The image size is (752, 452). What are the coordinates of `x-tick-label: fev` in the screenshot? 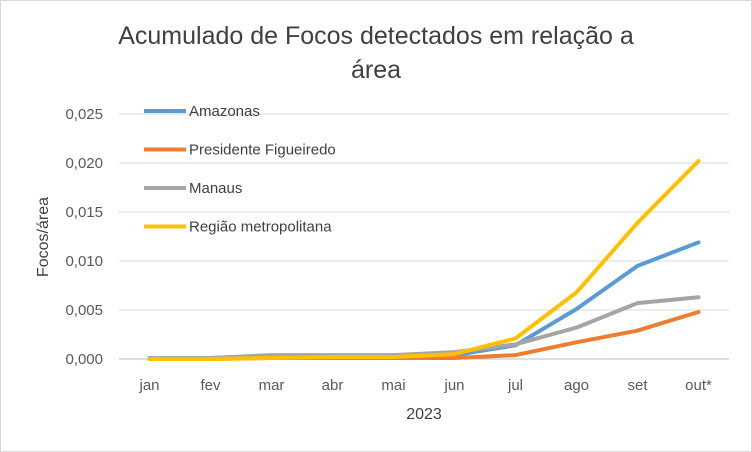 It's located at (210, 385).